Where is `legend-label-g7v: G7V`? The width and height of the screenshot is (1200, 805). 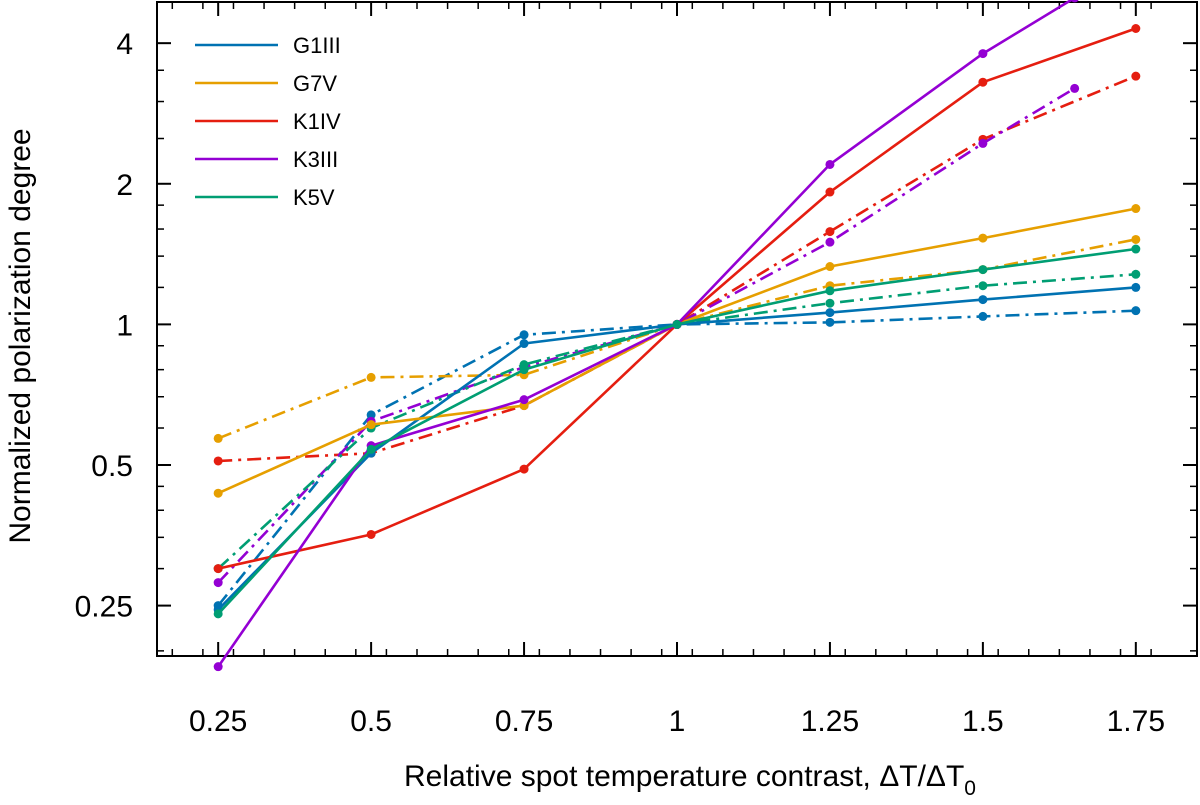 legend-label-g7v: G7V is located at coordinates (315, 83).